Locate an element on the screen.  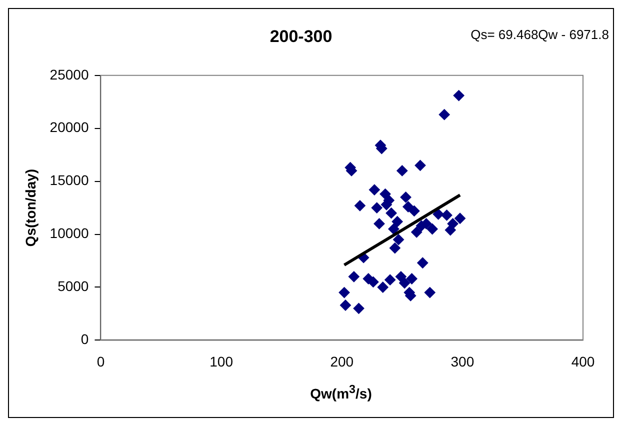
y-tick-label: 5000 is located at coordinates (73, 286).